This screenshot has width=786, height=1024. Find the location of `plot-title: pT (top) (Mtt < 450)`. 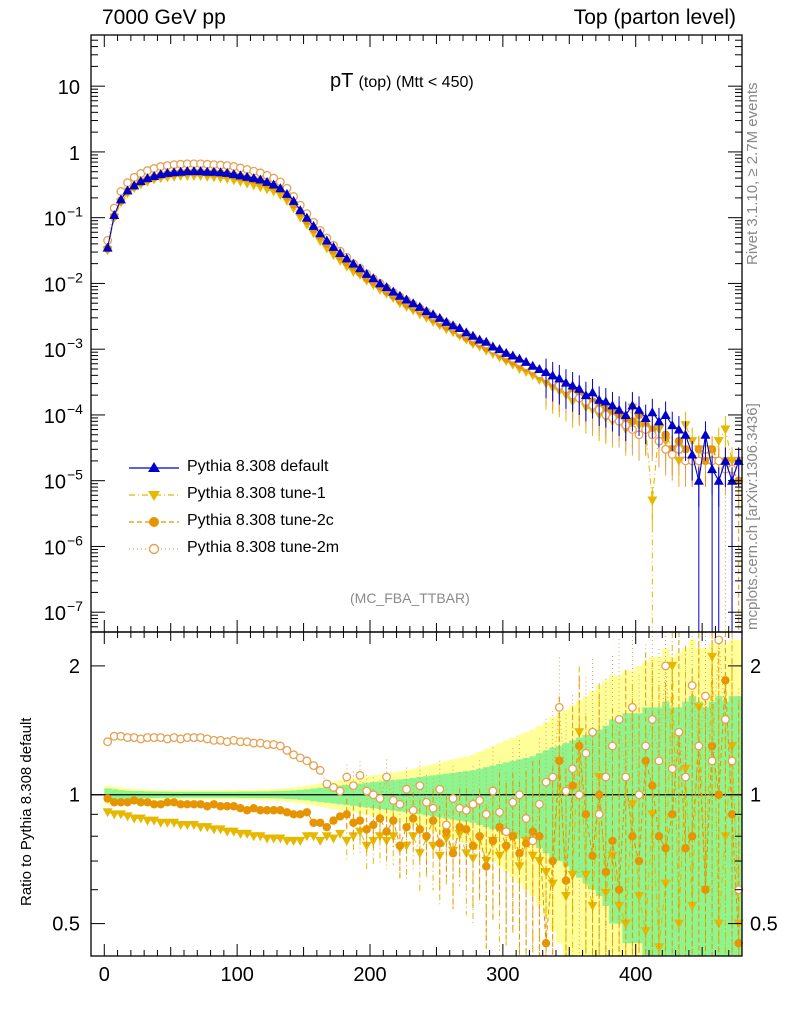

plot-title: pT (top) (Mtt < 450) is located at coordinates (402, 81).